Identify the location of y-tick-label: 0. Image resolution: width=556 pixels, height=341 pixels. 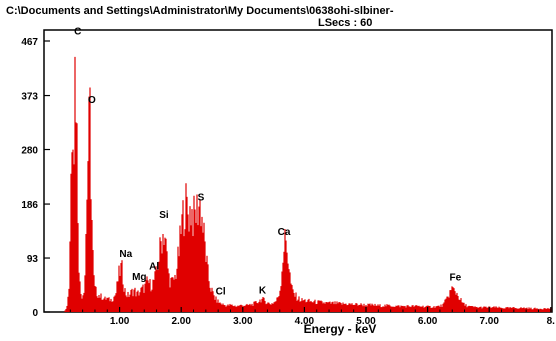
(35, 313).